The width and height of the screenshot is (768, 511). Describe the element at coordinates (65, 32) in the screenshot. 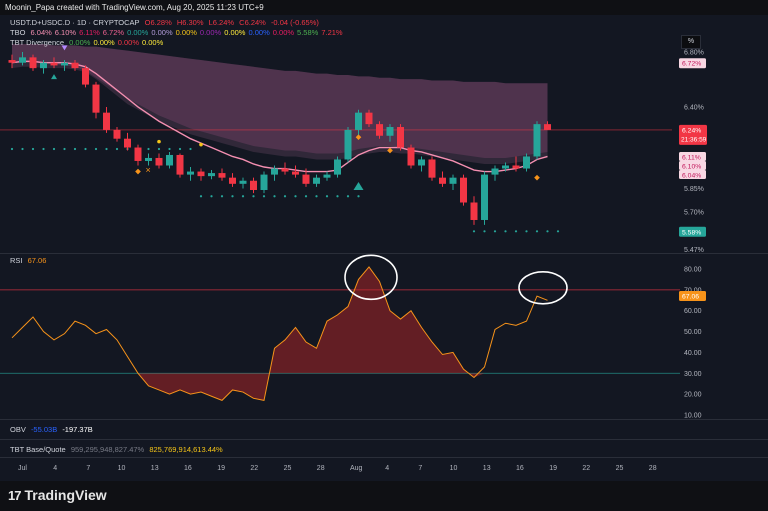

I see `legend-value: 6.10%` at that location.